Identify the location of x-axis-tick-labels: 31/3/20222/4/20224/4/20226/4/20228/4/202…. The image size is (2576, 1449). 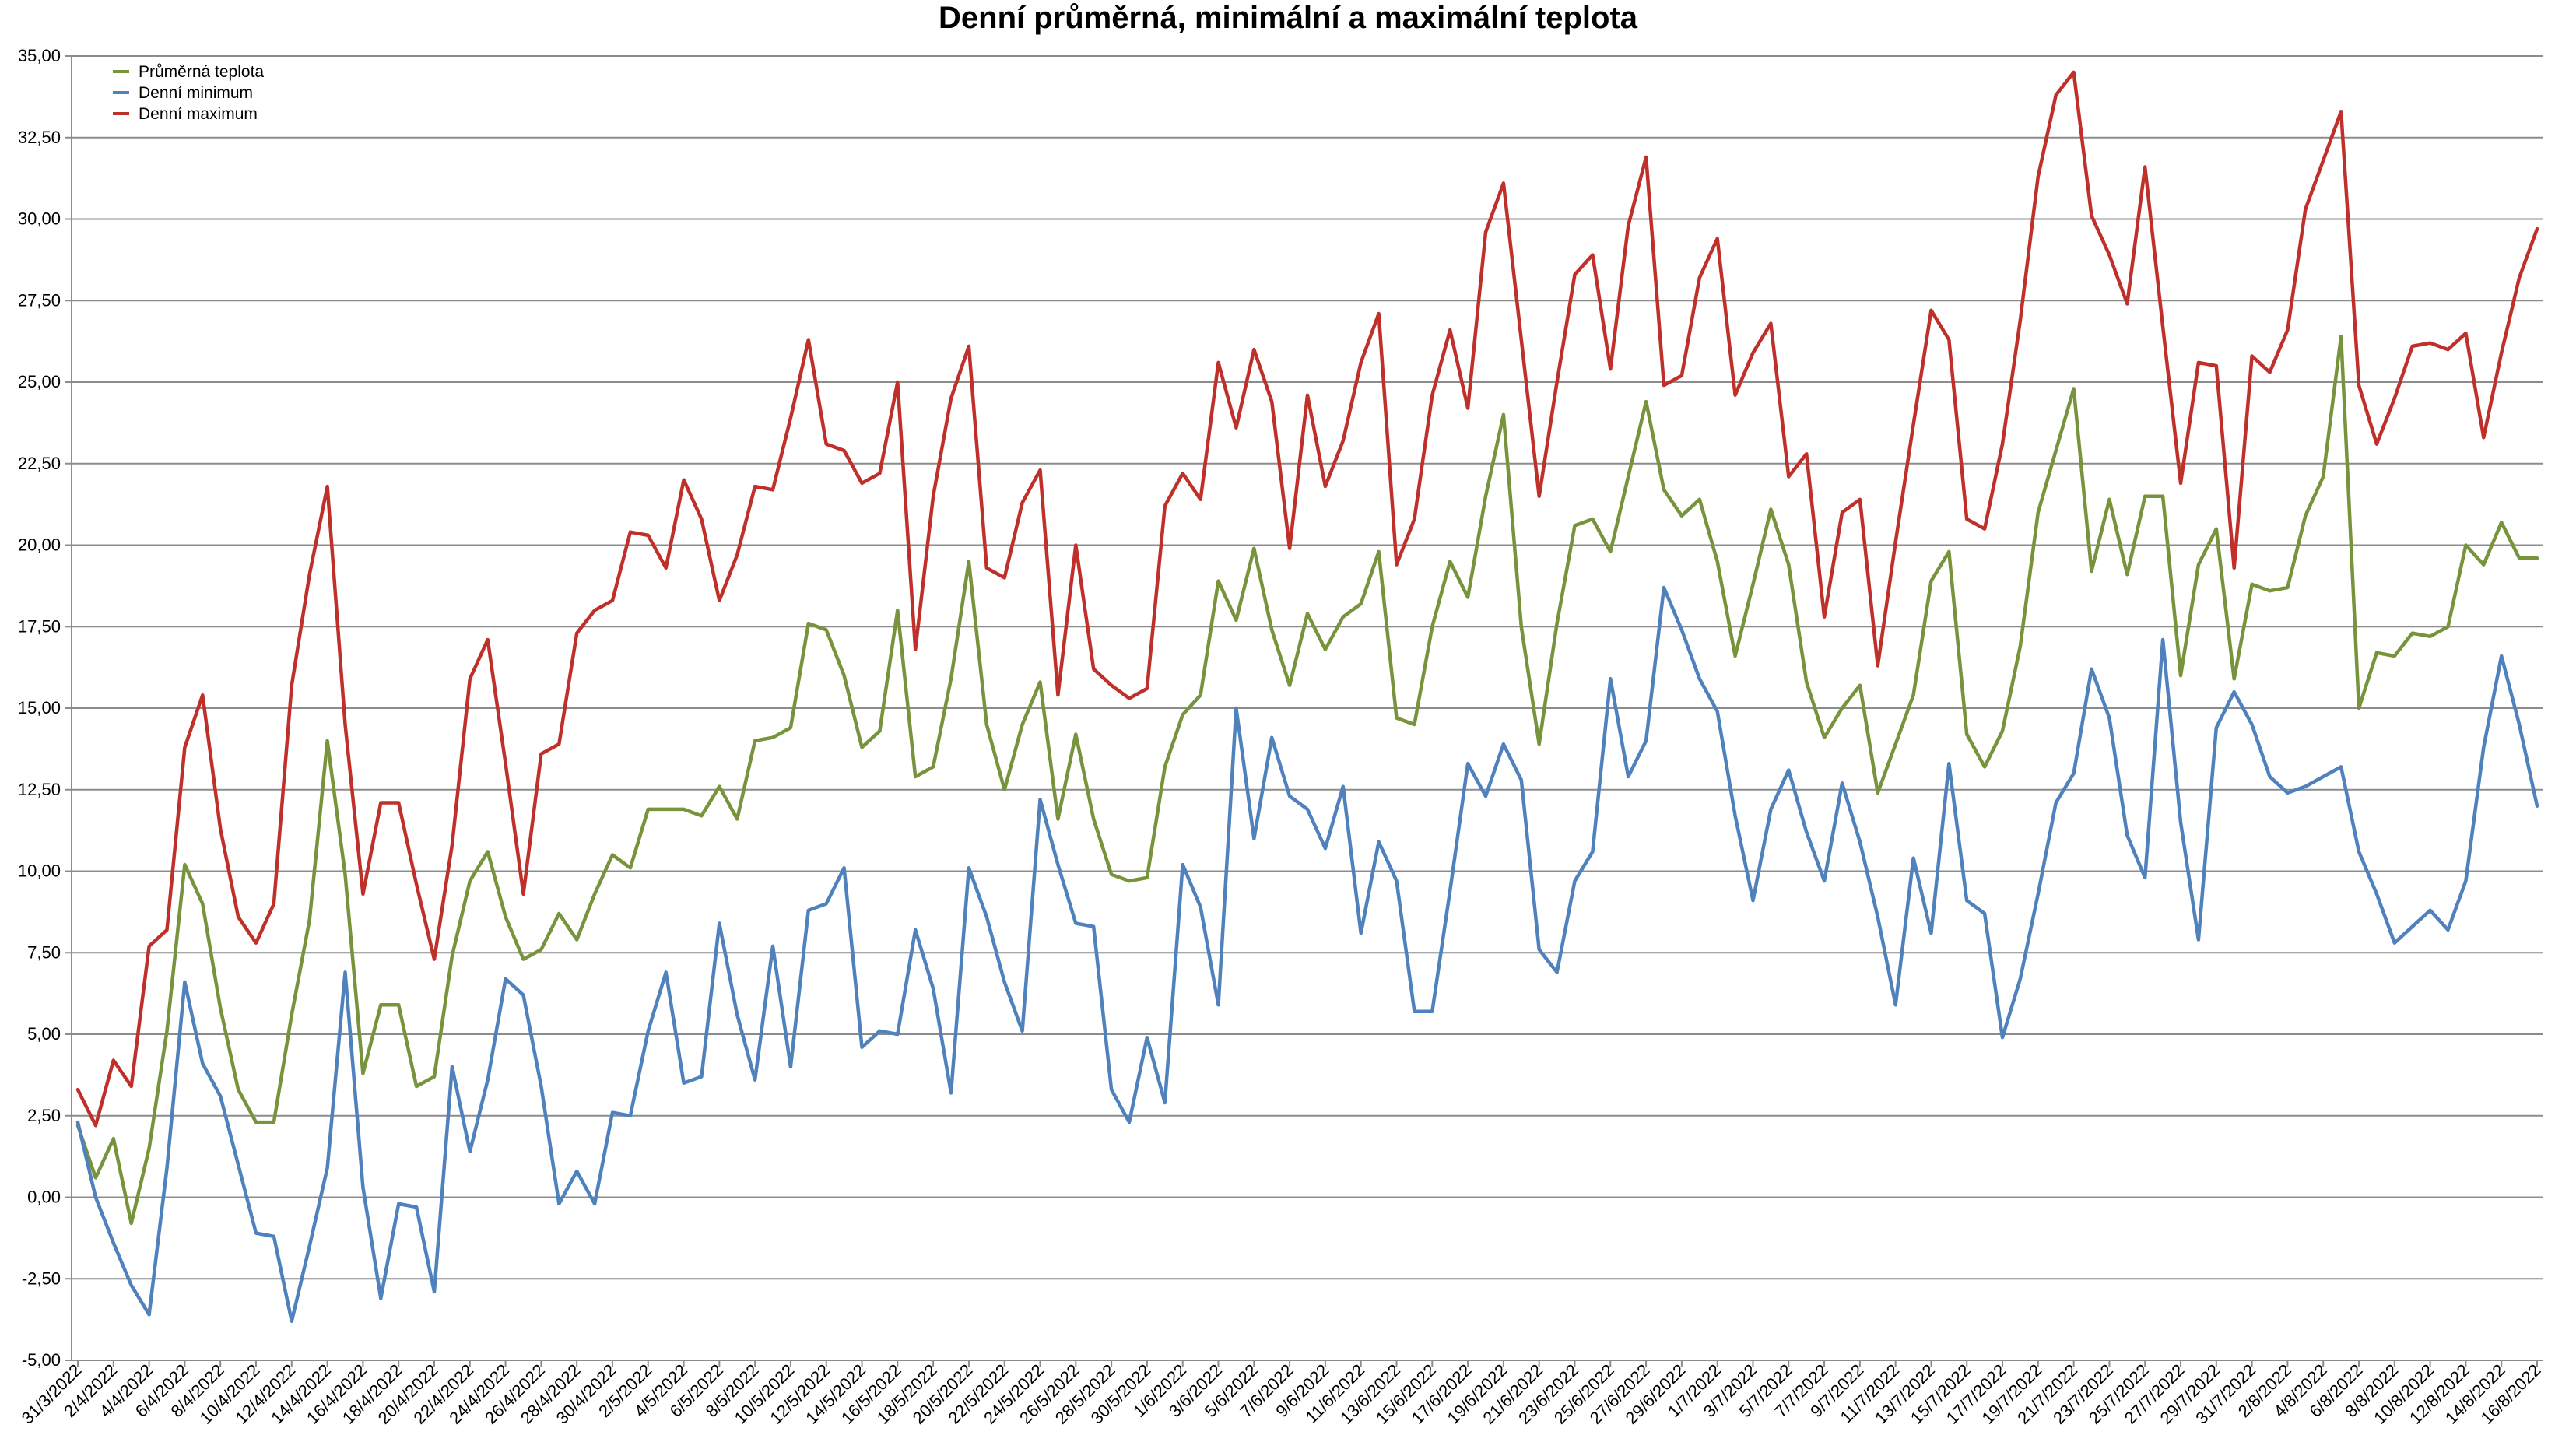
(1282, 1394).